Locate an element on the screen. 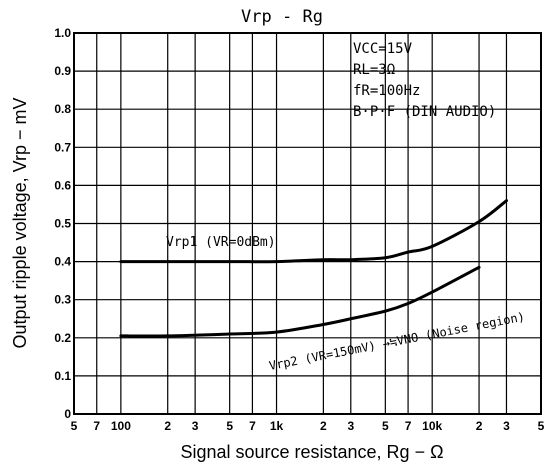 This screenshot has height=470, width=549. y-tick-label: 0.5 is located at coordinates (62, 224).